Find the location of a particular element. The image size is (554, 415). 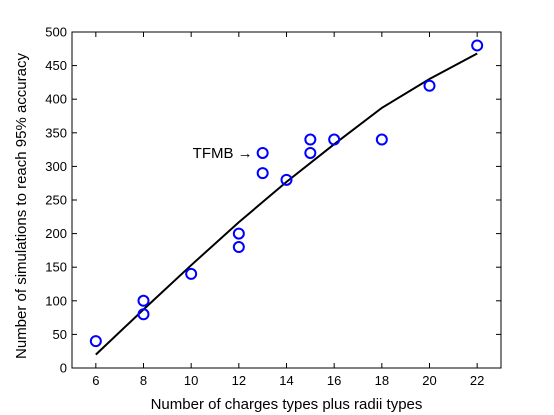

x-tick-label: 14 is located at coordinates (286, 380).